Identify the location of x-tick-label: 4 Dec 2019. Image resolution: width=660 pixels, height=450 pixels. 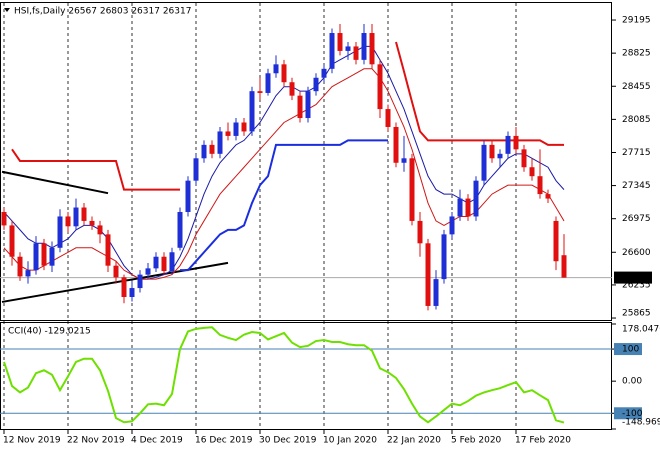
(157, 441).